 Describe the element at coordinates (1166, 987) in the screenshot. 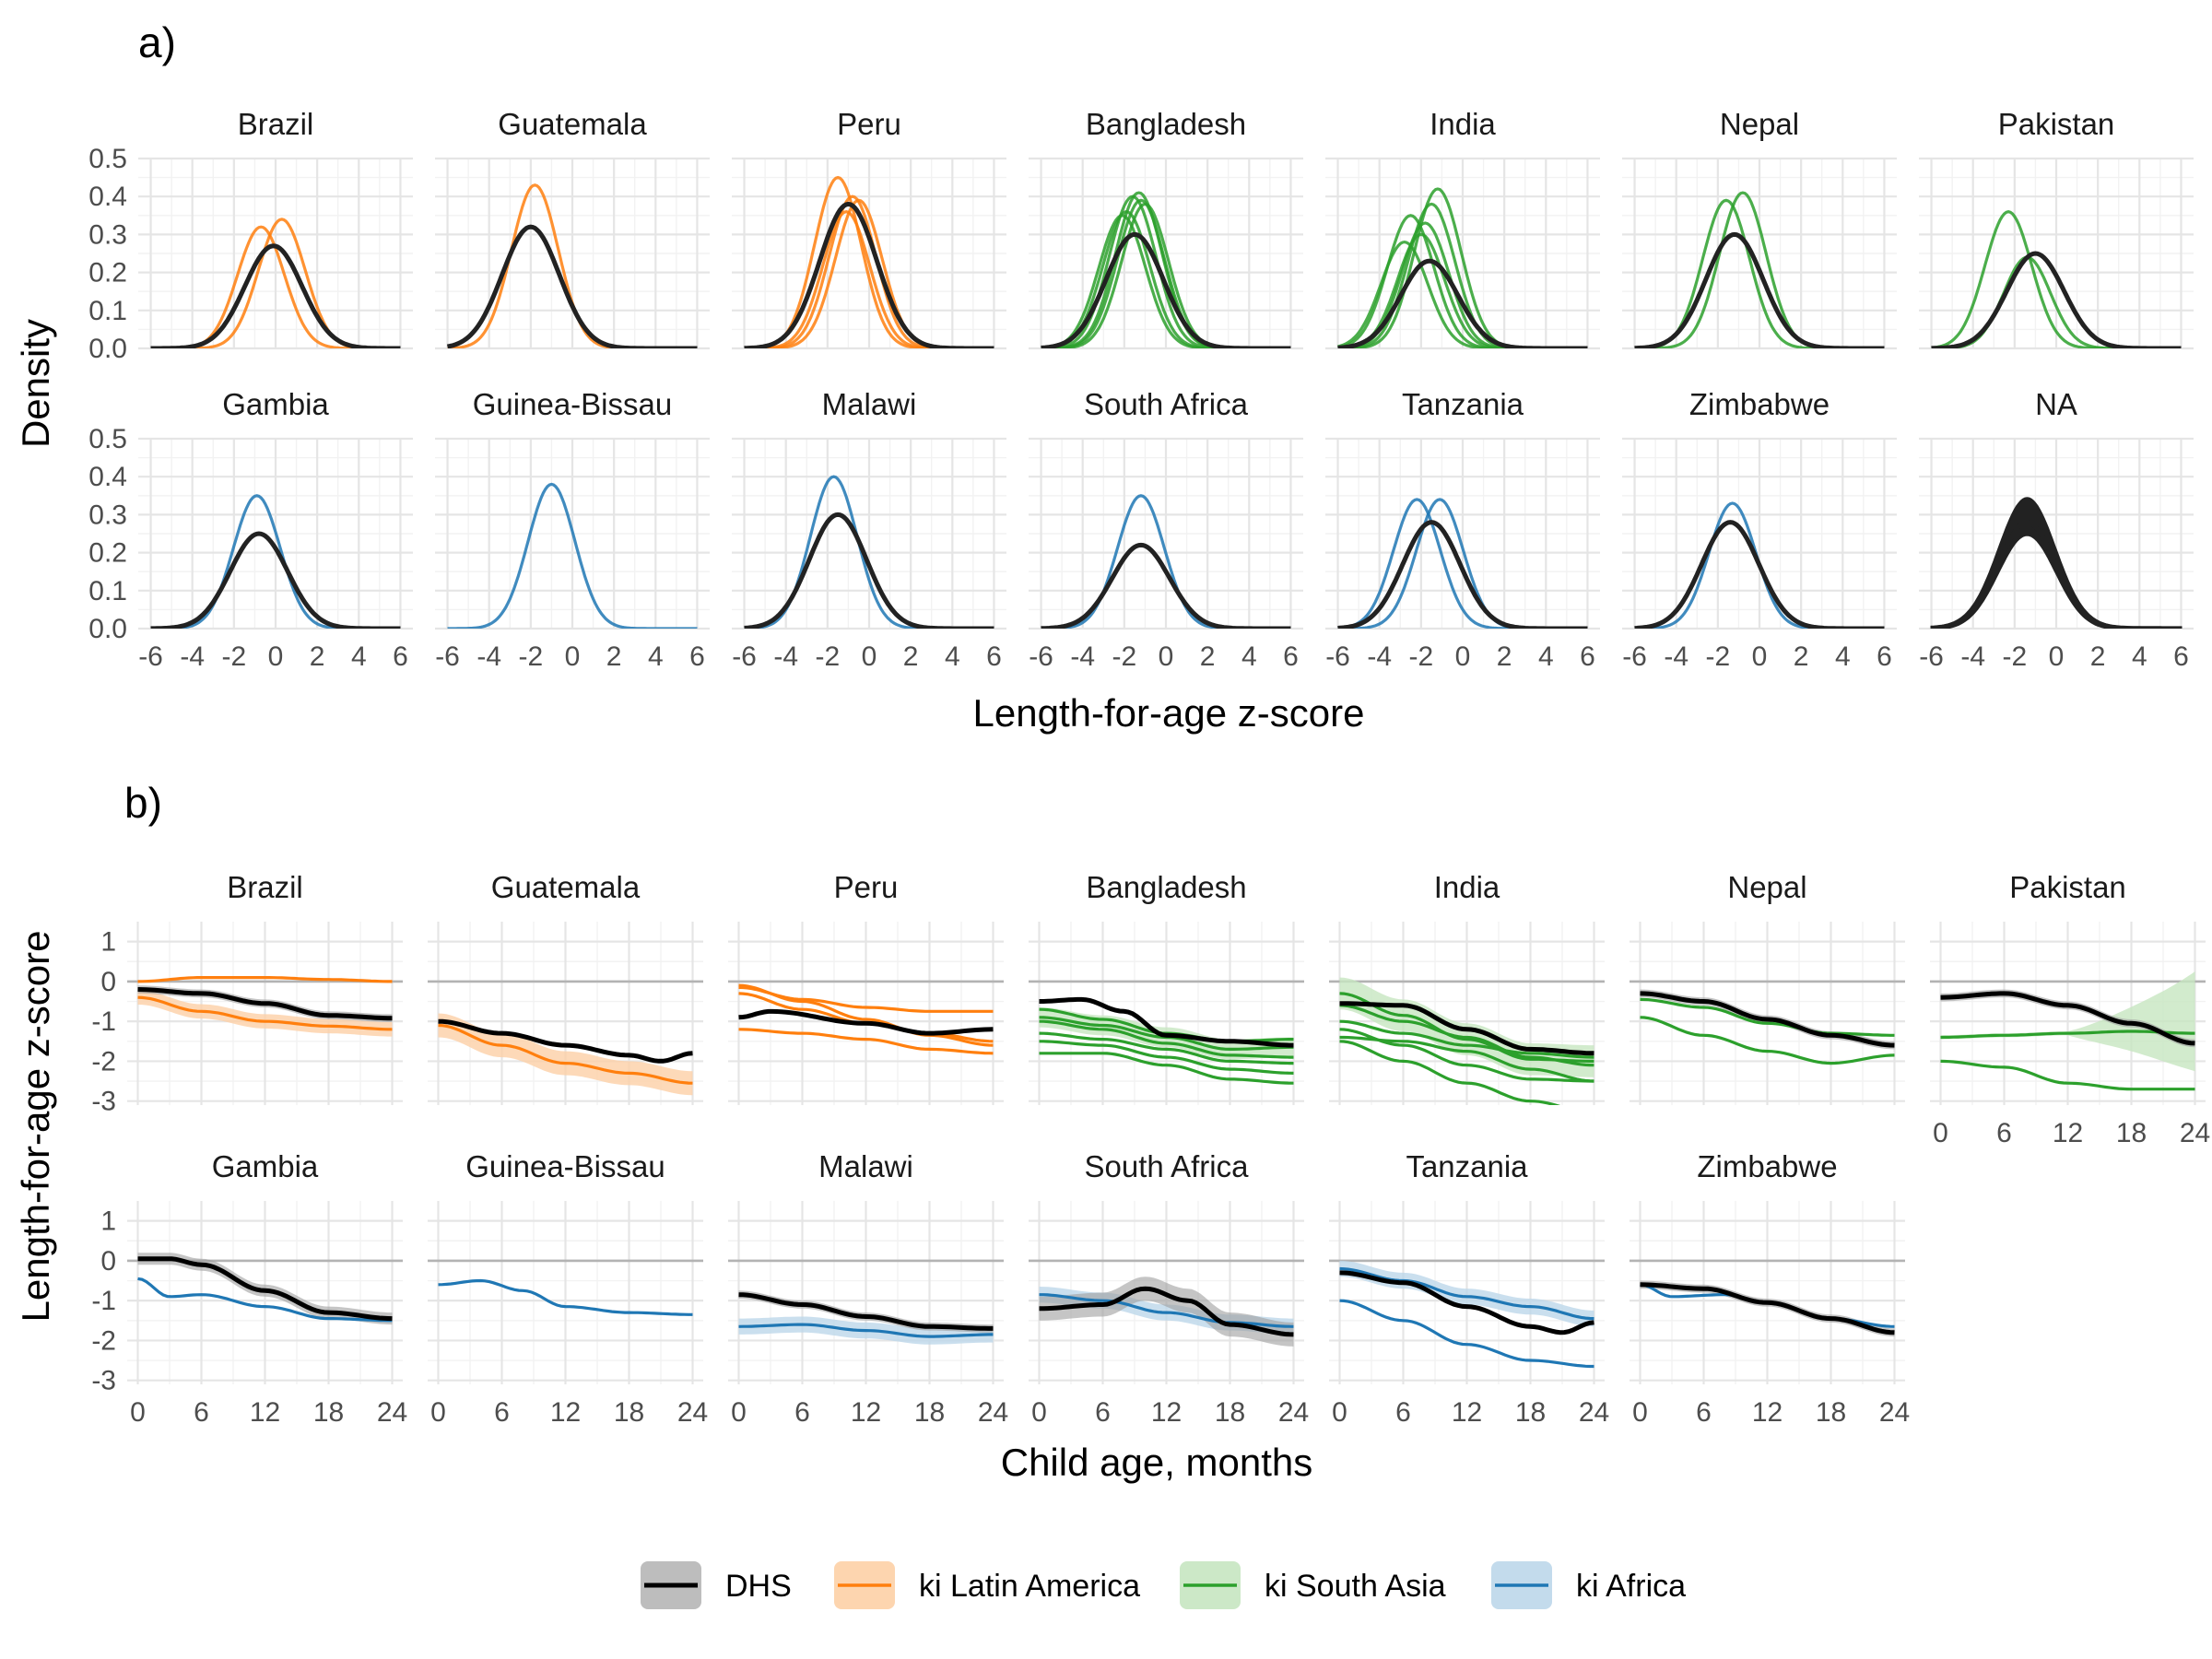

I see `facet-b-bangladesh: Bangladesh` at that location.